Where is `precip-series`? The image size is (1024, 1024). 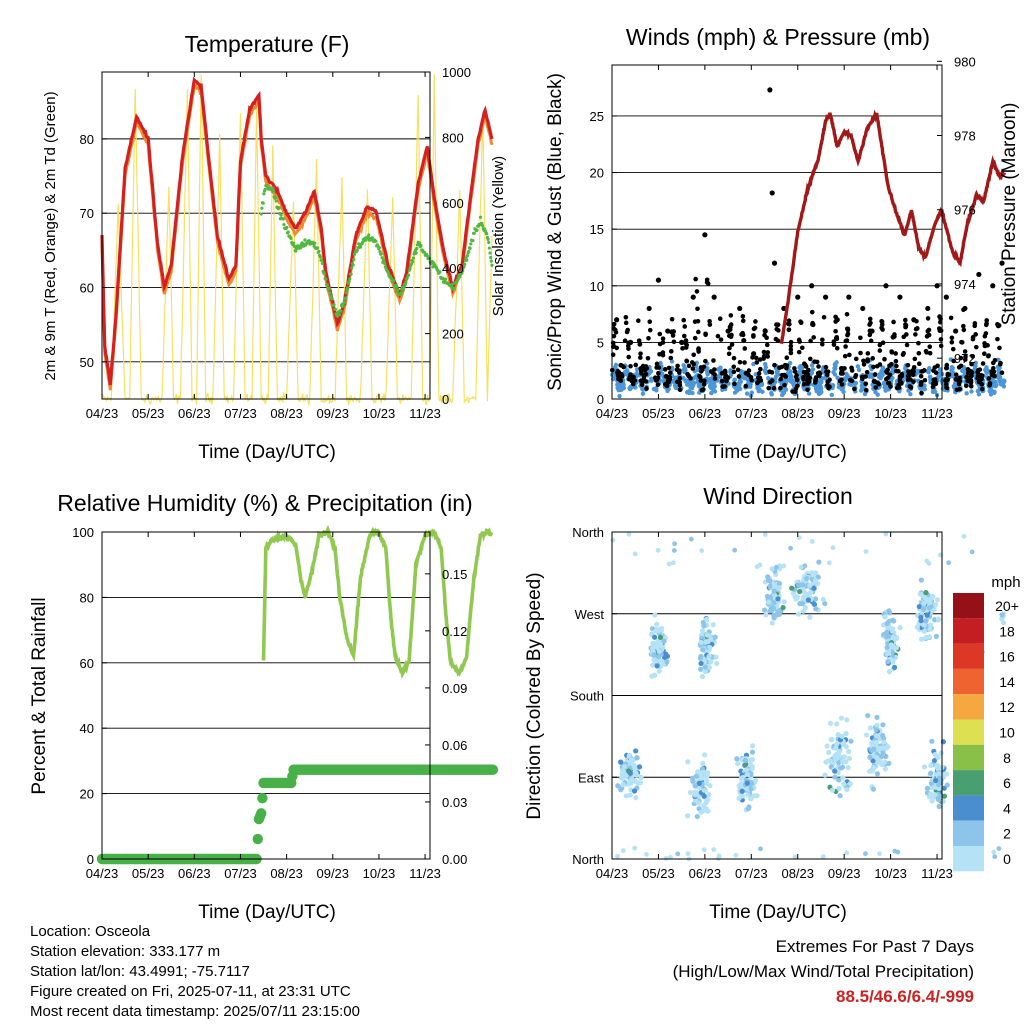 precip-series is located at coordinates (297, 814).